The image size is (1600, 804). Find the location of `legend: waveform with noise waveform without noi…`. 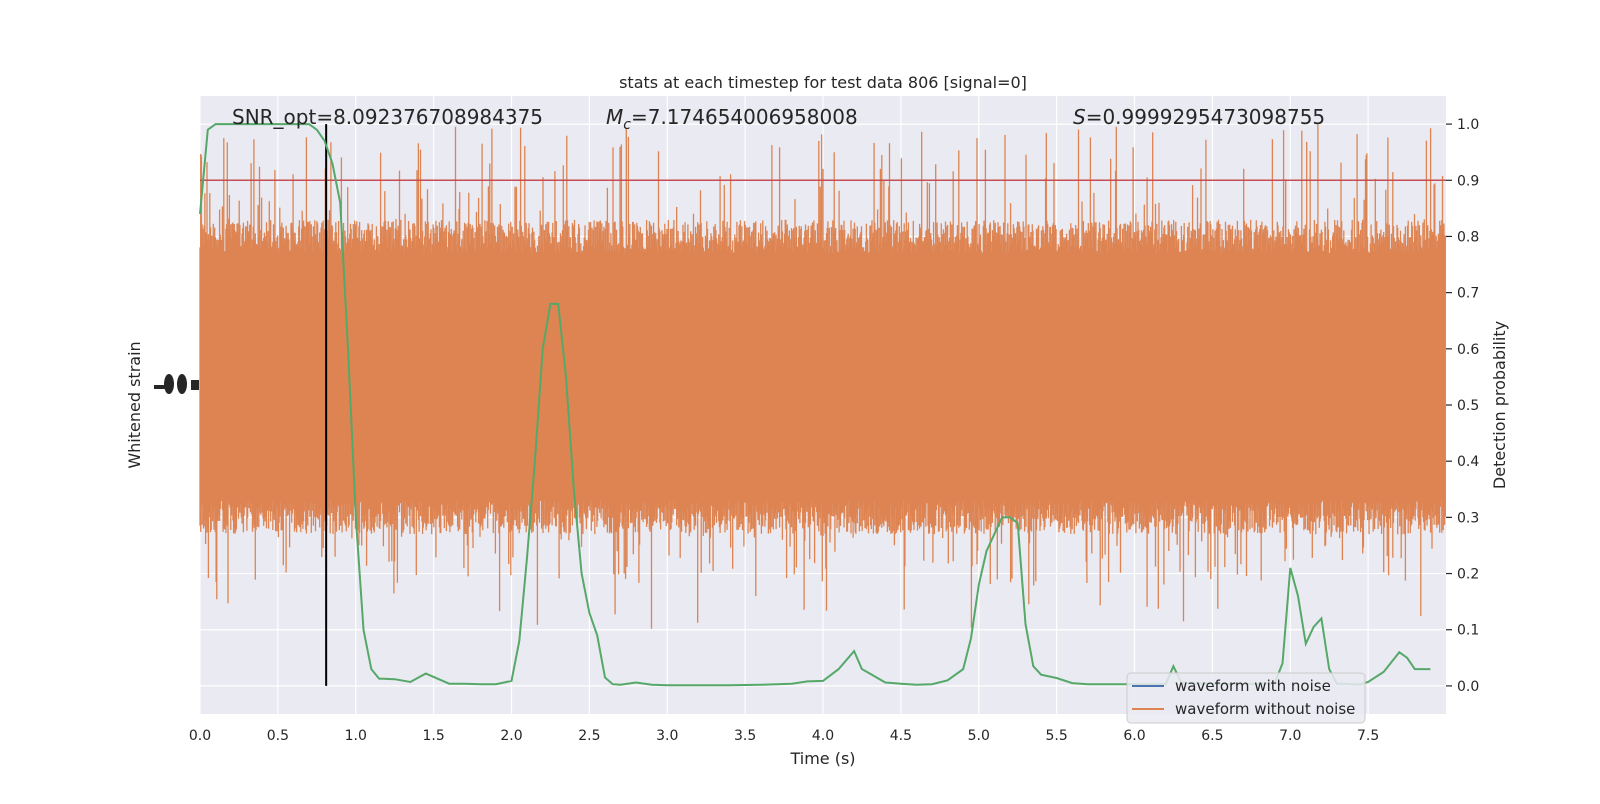

legend: waveform with noise waveform without noi… is located at coordinates (1246, 698).